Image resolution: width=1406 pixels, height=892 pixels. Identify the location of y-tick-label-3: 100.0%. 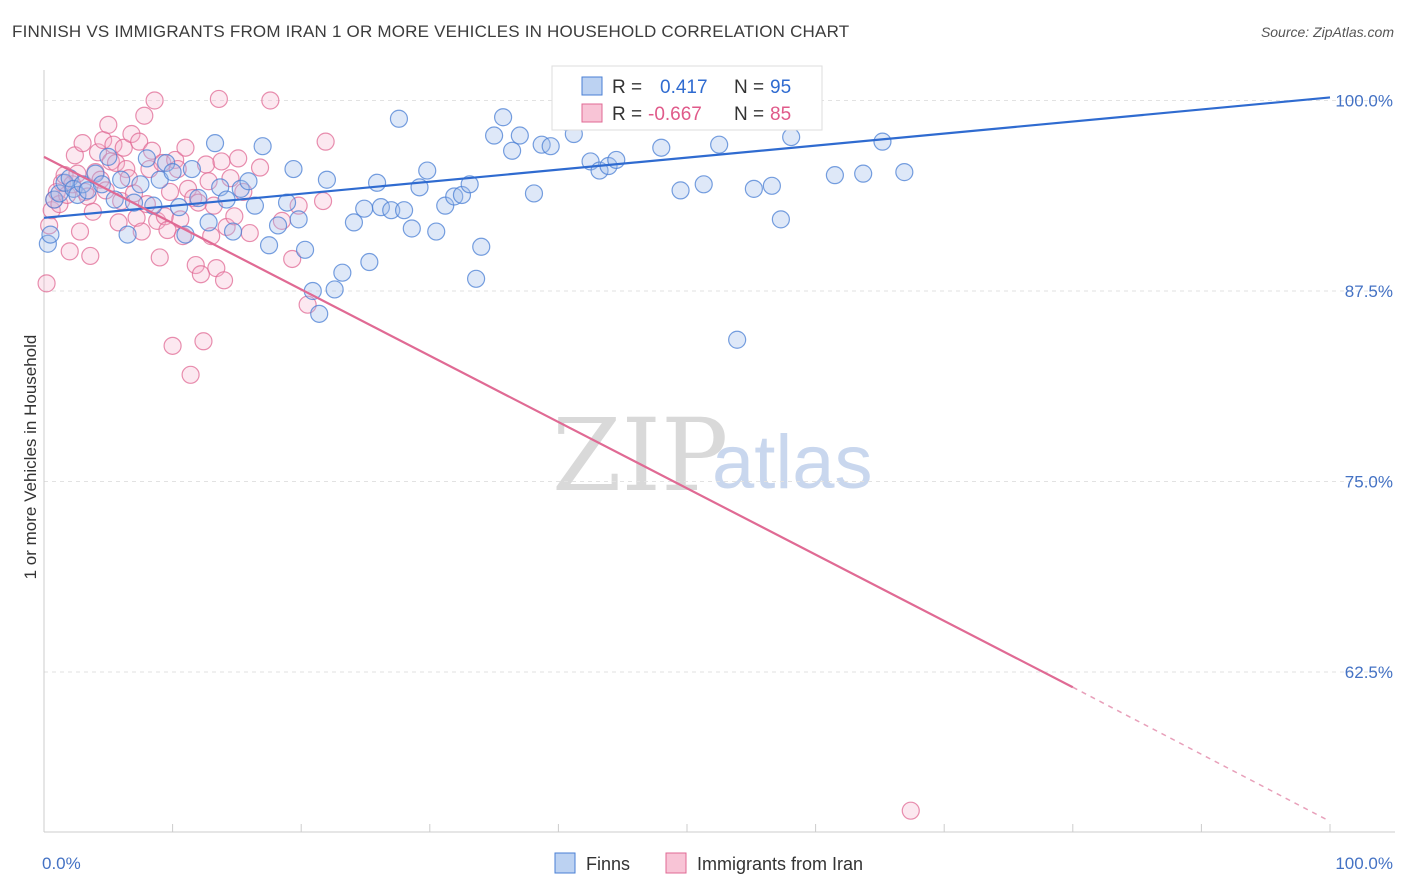
(1364, 100).